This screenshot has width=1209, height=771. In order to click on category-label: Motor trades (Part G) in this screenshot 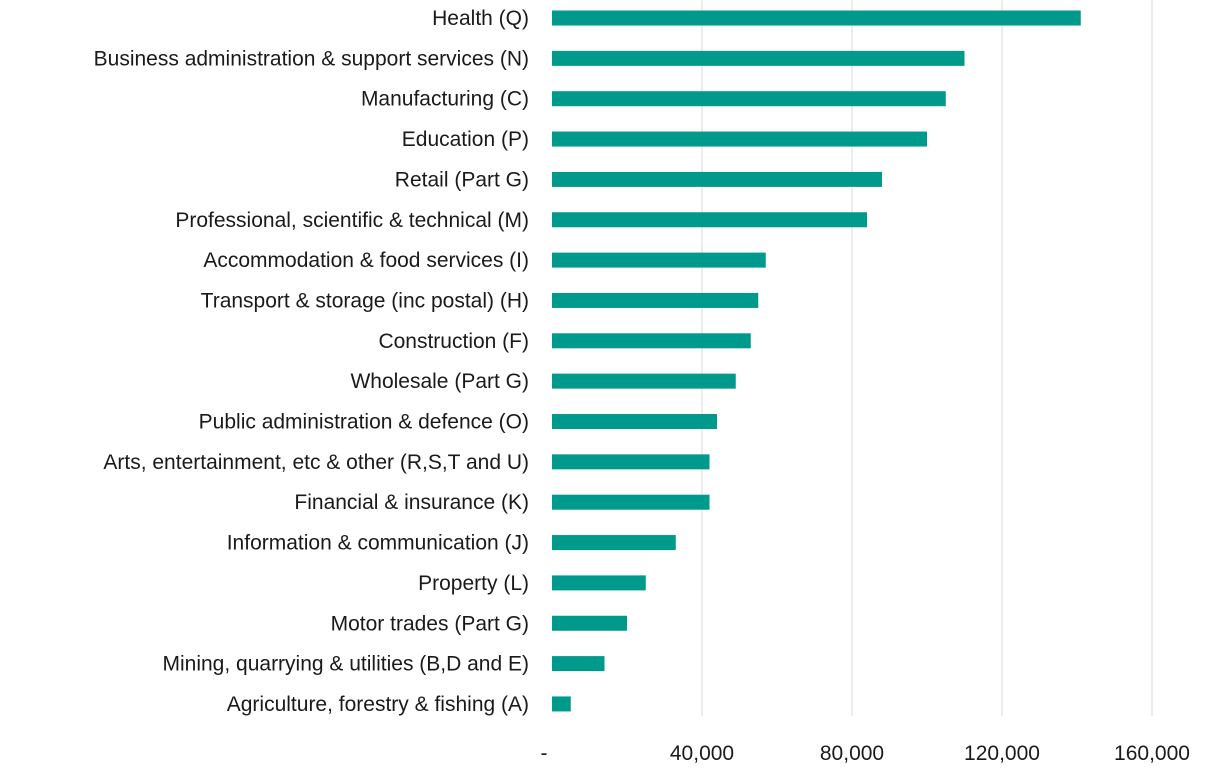, I will do `click(430, 623)`.